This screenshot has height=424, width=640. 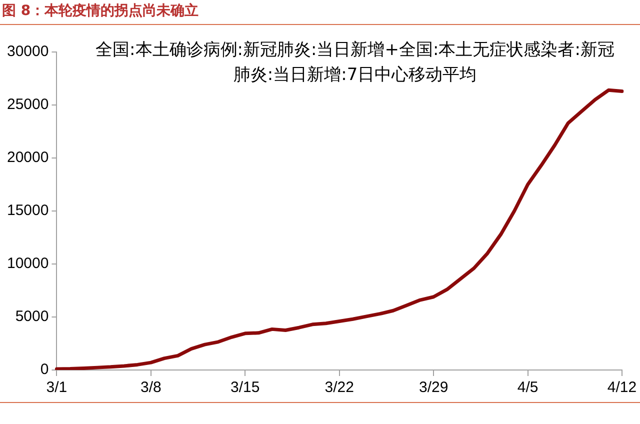 I want to click on x-tick-label: 3/15, so click(x=245, y=387).